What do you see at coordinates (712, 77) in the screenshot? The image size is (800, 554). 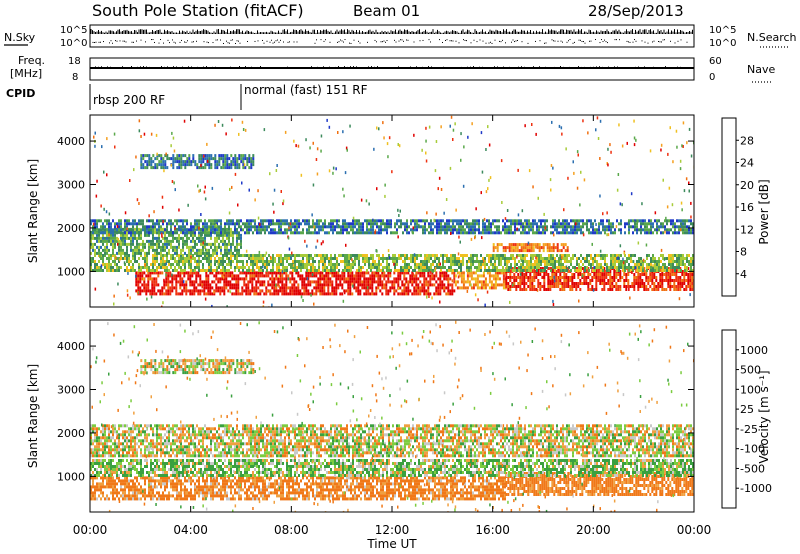 I see `nave-bottom-tick: 0` at bounding box center [712, 77].